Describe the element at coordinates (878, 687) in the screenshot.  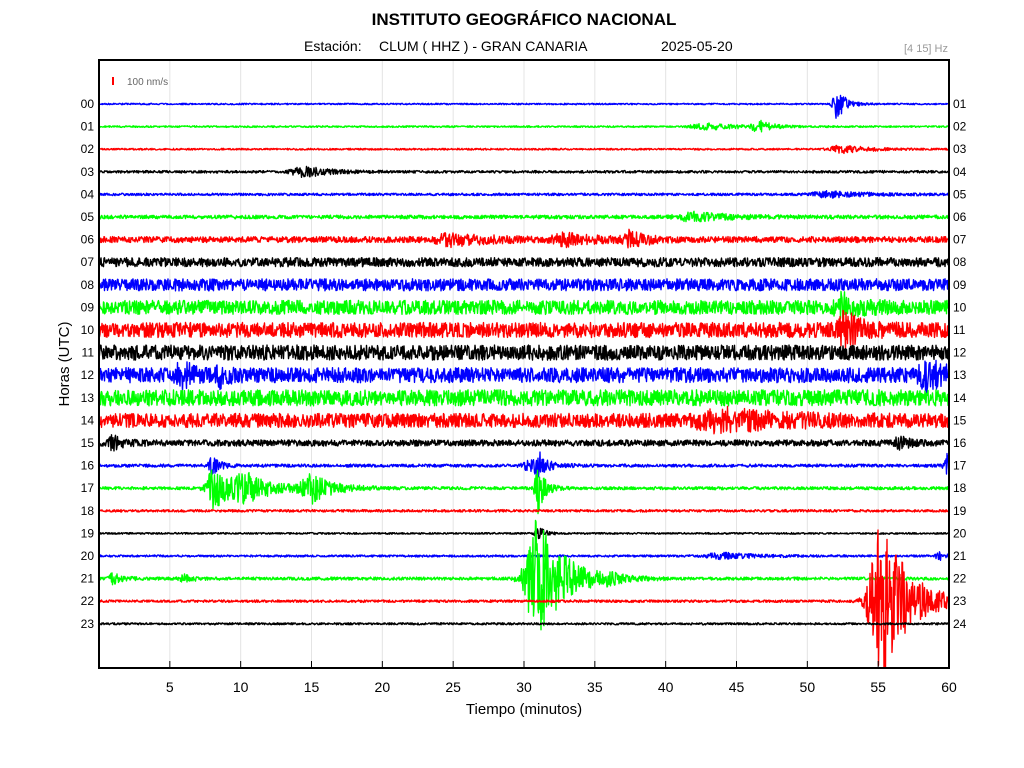
I see `x-tick-label: 55` at that location.